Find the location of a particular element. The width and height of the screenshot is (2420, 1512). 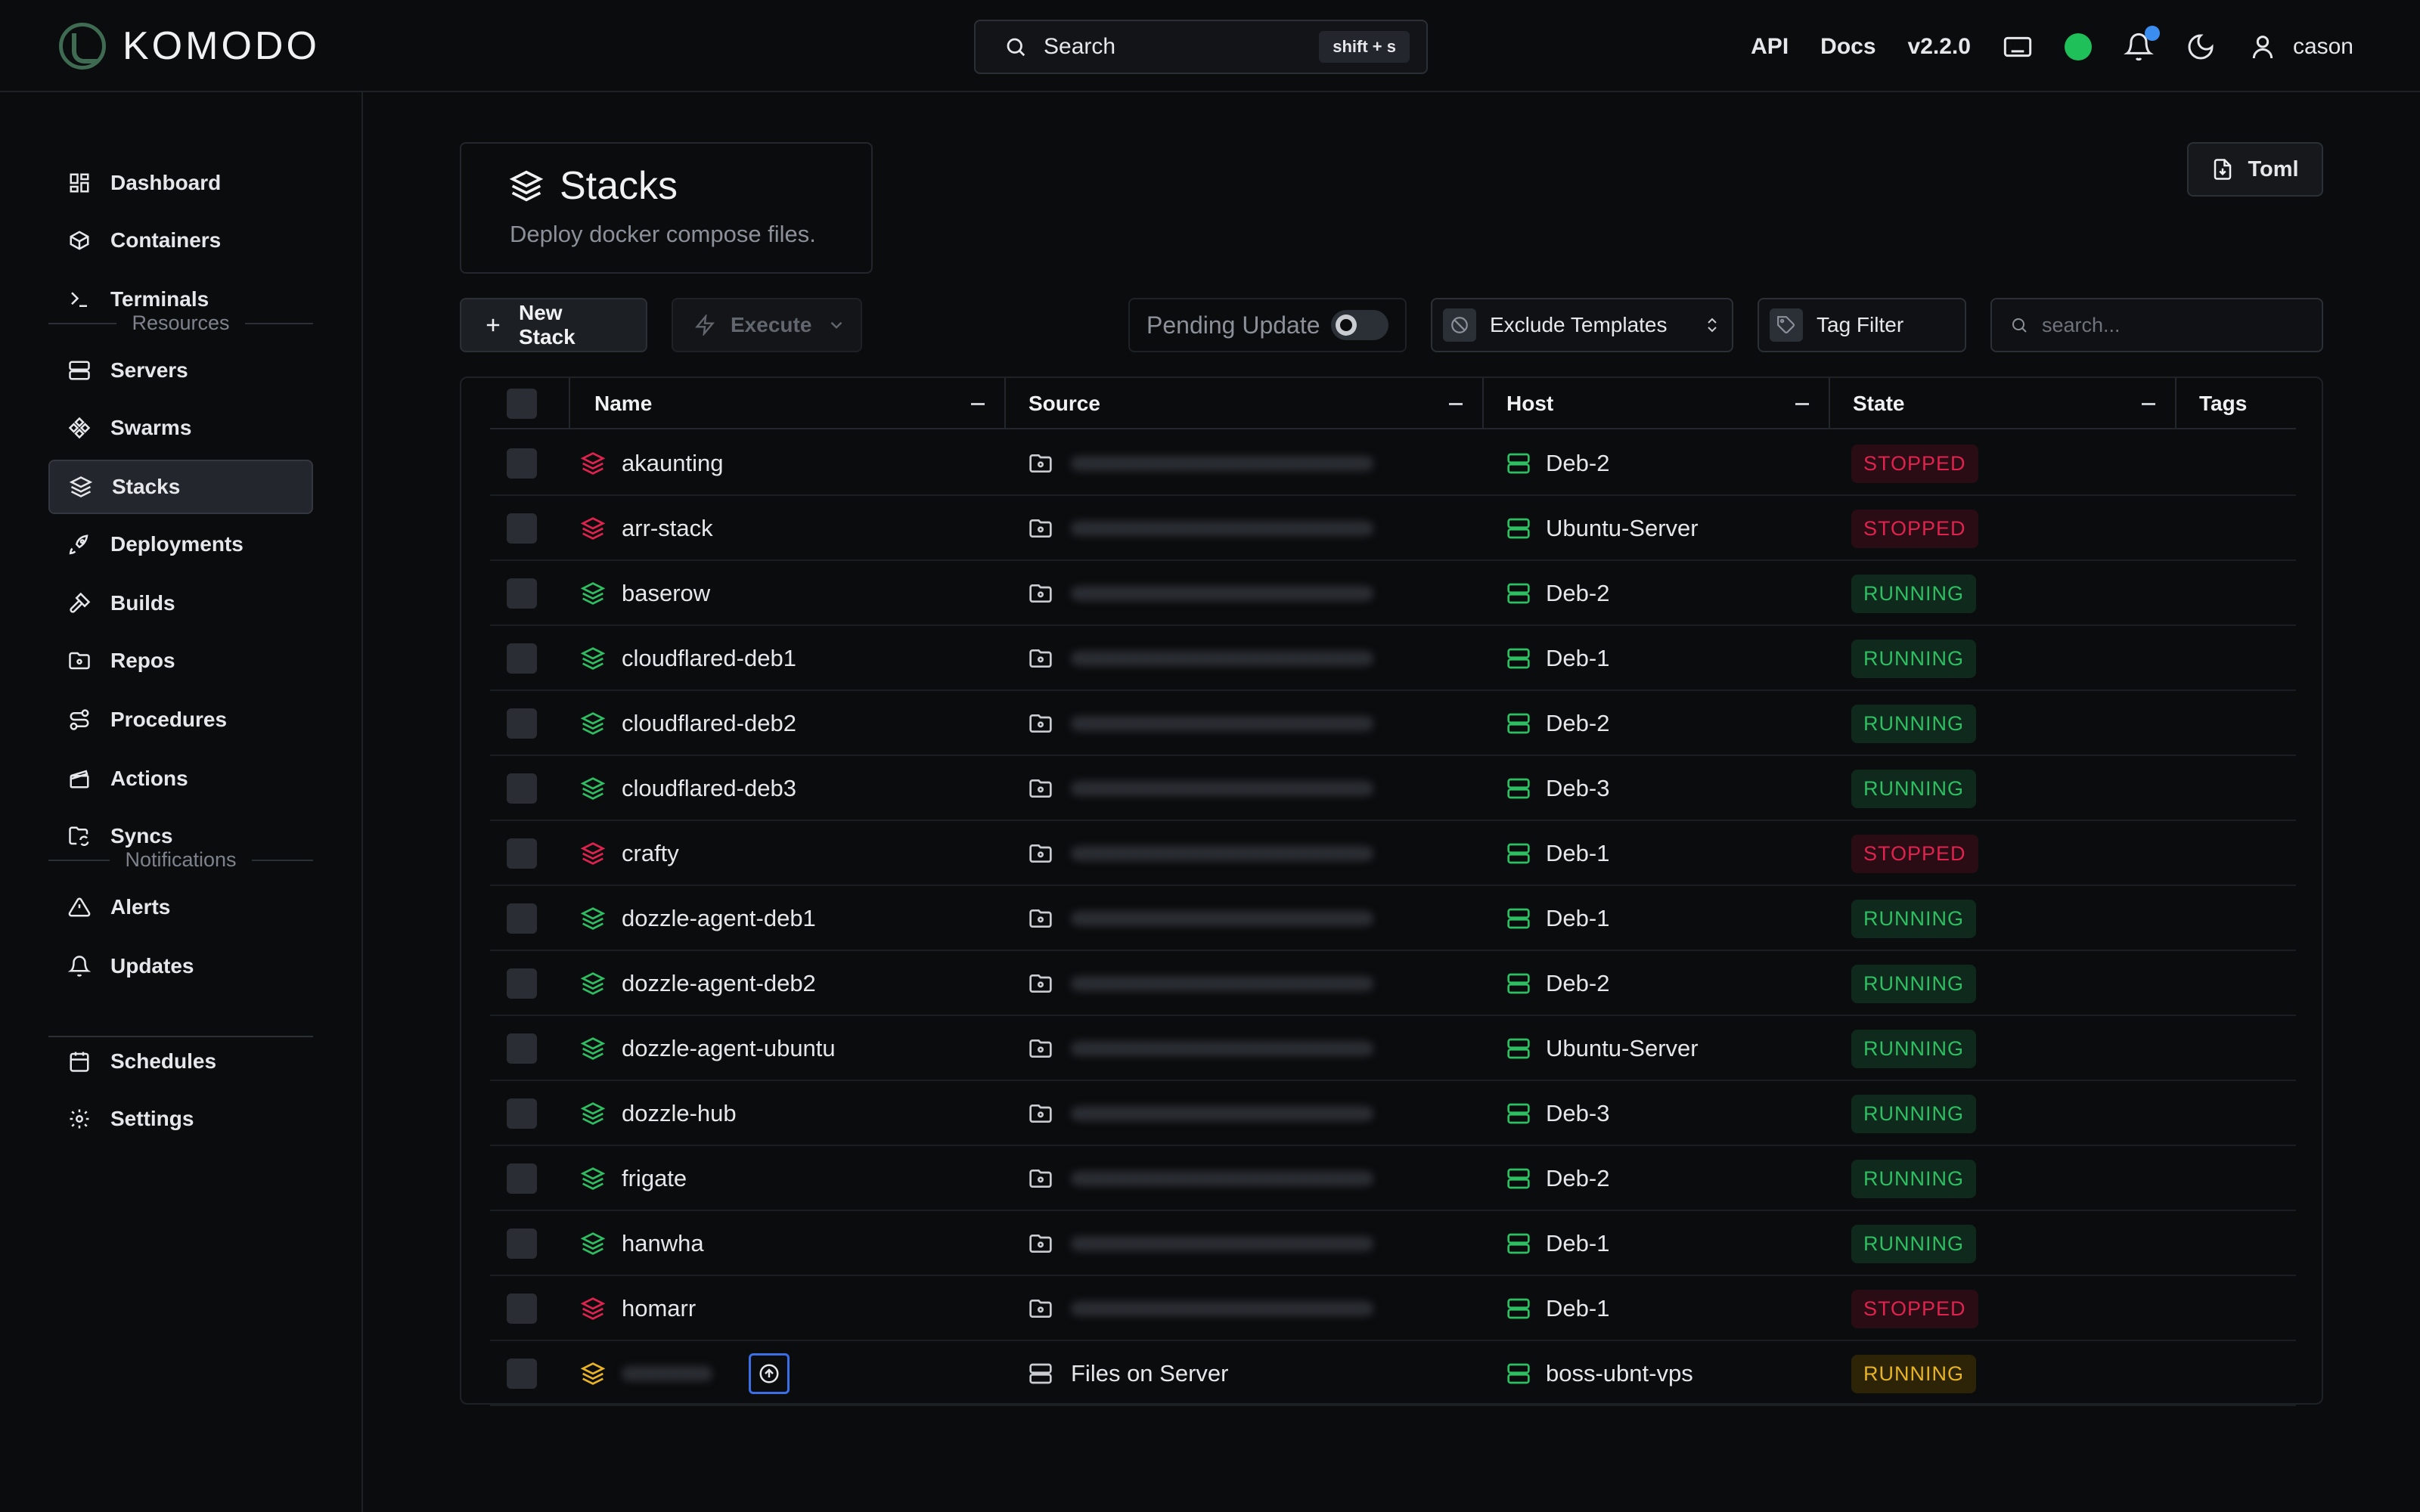

table-row: dozzle-hub Deb-3 RUNNING is located at coordinates (1393, 1113).